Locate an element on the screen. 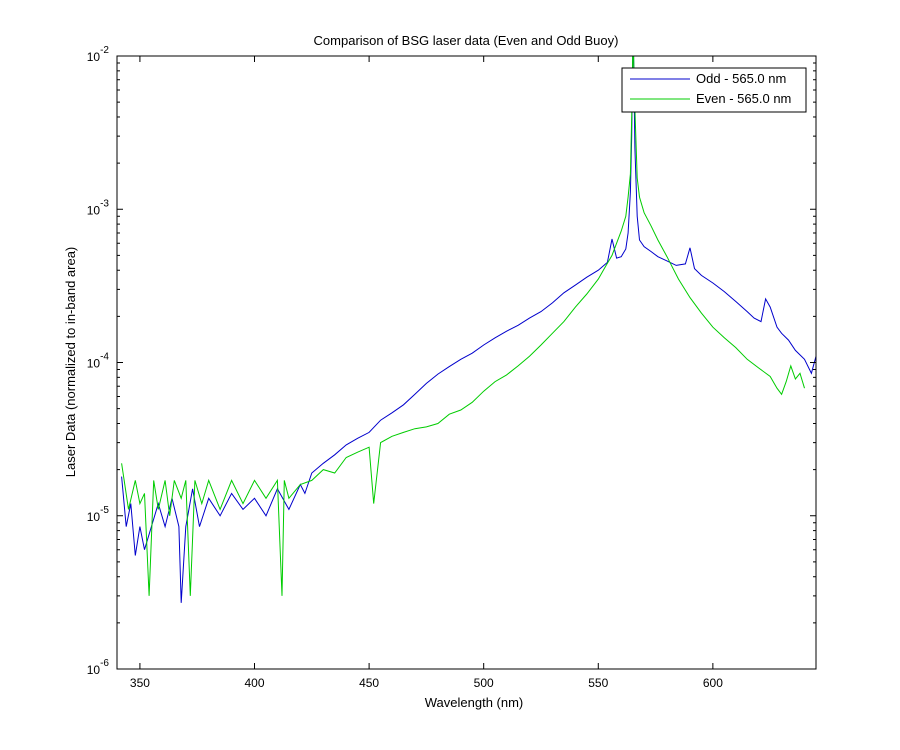 This screenshot has width=900, height=750. x-tick-label: 400 is located at coordinates (254, 683).